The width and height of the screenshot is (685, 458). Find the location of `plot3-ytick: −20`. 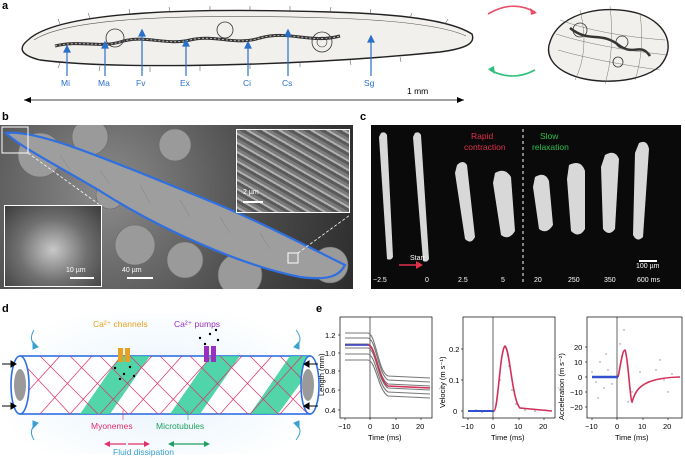

plot3-ytick: −20 is located at coordinates (576, 407).